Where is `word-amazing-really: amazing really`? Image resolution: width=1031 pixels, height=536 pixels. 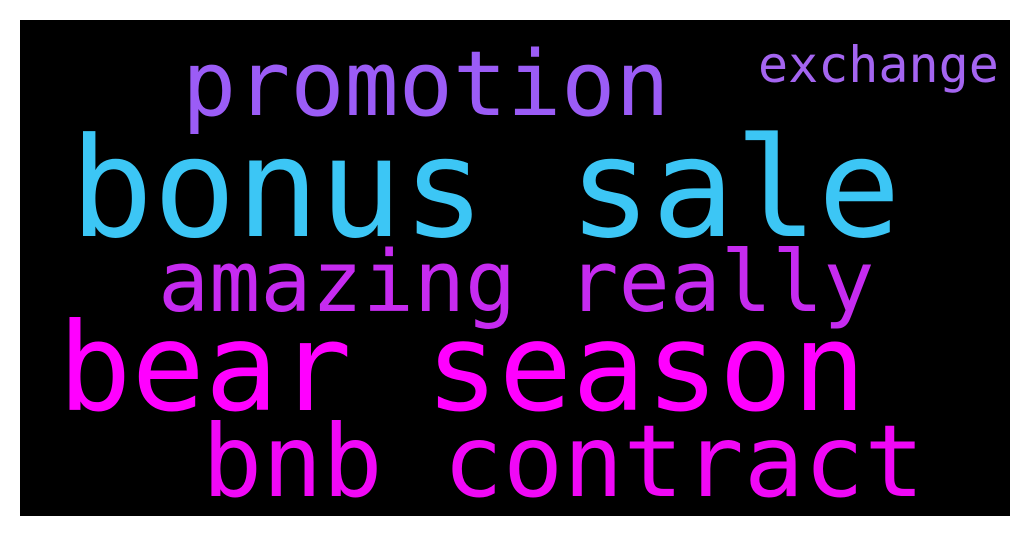
word-amazing-really: amazing really is located at coordinates (516, 282).